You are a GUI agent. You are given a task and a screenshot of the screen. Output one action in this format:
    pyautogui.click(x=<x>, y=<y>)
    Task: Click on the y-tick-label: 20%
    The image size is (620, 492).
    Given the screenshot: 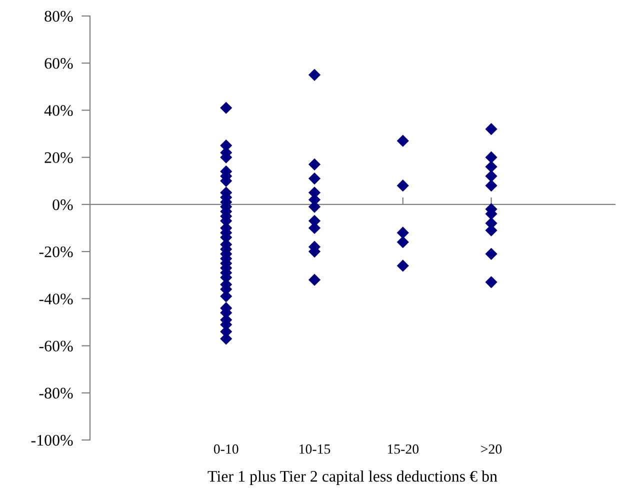 What is the action you would take?
    pyautogui.click(x=58, y=158)
    